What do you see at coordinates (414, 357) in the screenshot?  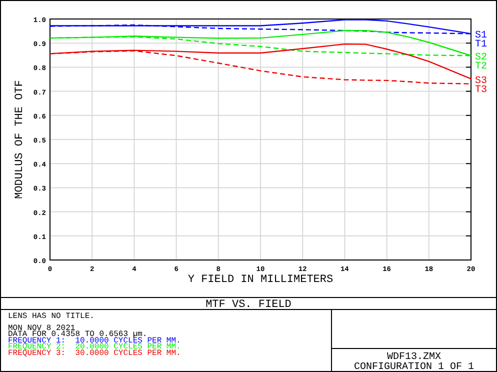 I see `text: WDF13.ZMX` at bounding box center [414, 357].